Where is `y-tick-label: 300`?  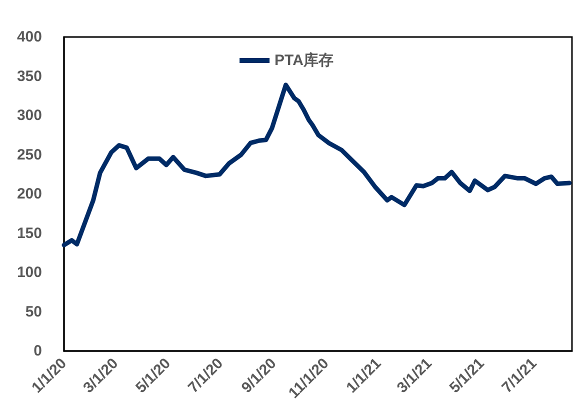
y-tick-label: 300 is located at coordinates (29, 115).